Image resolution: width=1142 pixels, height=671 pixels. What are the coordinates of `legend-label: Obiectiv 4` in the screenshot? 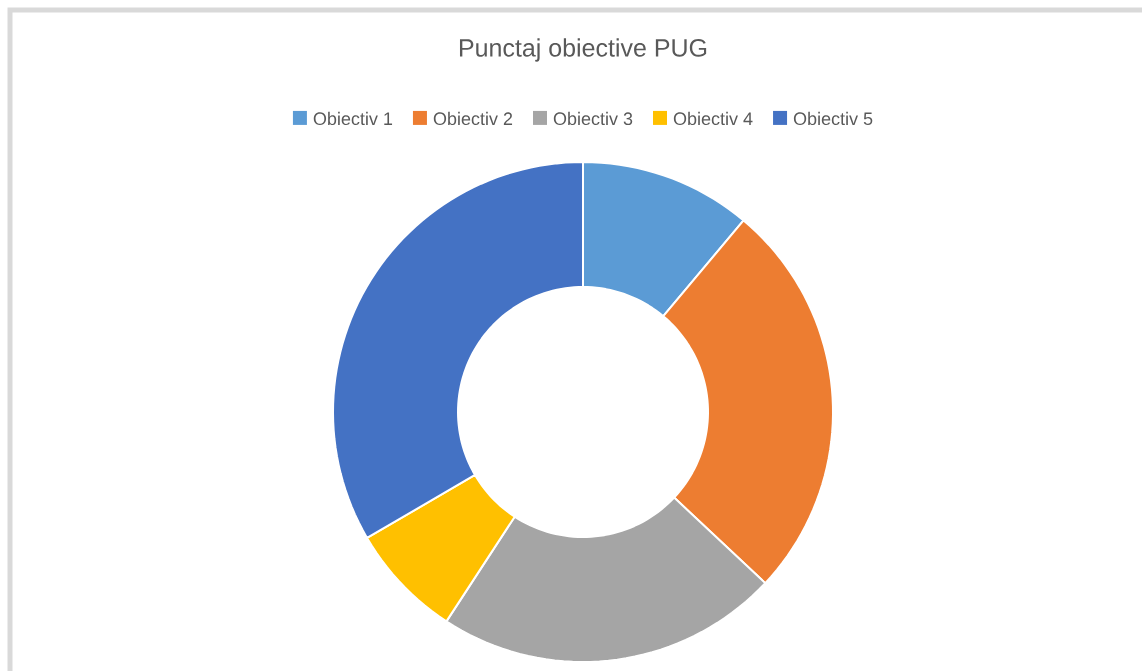 It's located at (713, 118).